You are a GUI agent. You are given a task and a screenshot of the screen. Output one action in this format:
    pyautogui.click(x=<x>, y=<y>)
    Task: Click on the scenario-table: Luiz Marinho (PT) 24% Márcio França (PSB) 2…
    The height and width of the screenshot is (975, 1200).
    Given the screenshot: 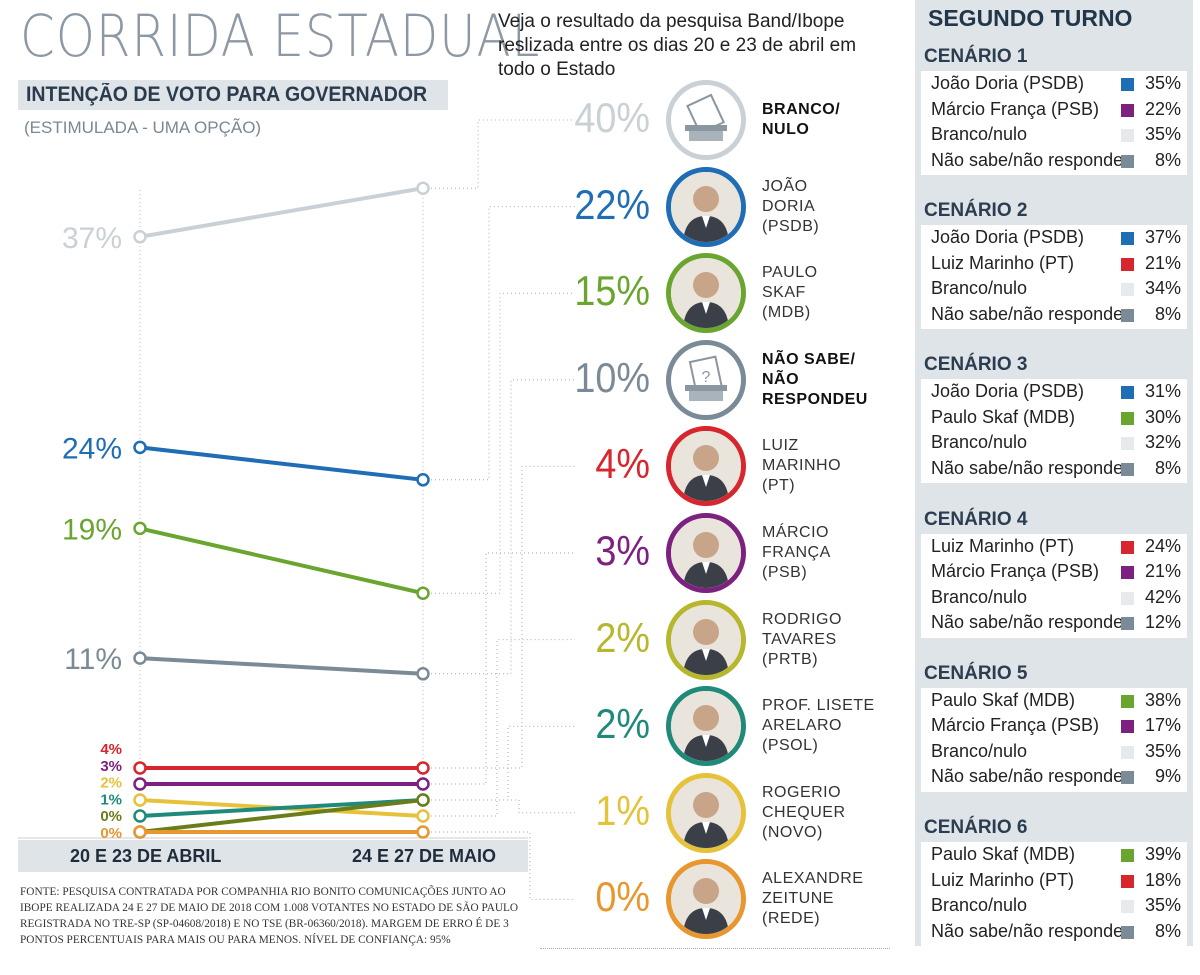 What is the action you would take?
    pyautogui.click(x=1054, y=585)
    